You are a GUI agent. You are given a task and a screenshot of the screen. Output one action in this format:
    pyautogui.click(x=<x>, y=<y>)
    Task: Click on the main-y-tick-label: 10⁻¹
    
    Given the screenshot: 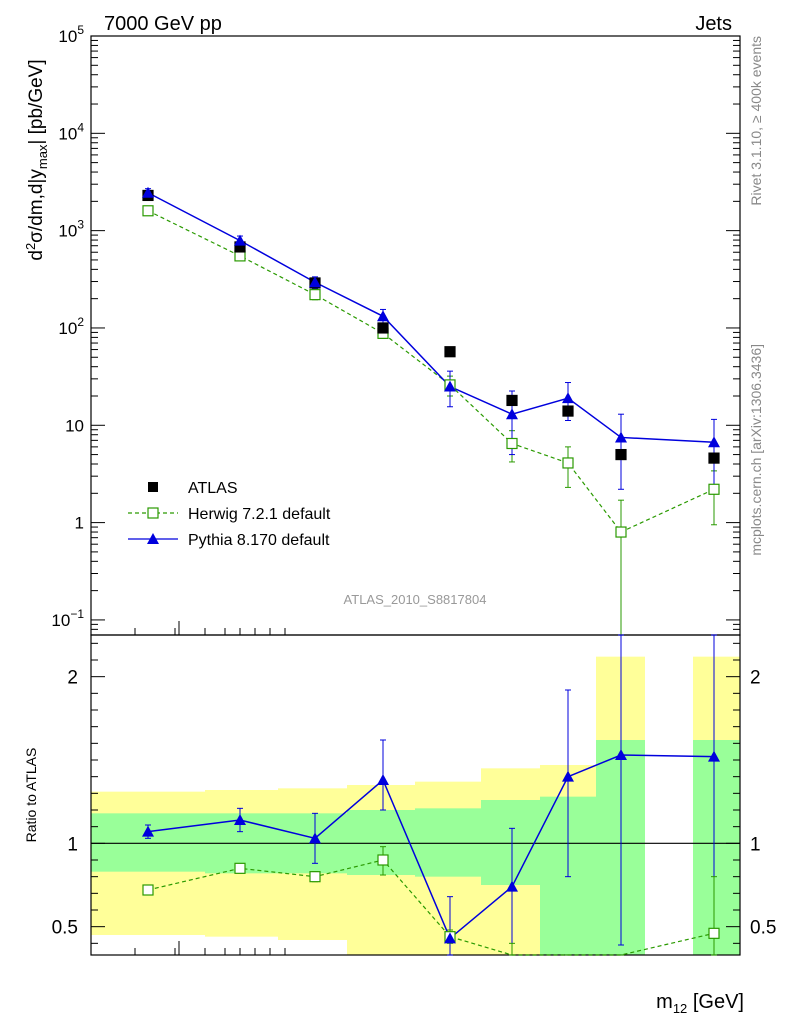 What is the action you would take?
    pyautogui.click(x=67, y=618)
    